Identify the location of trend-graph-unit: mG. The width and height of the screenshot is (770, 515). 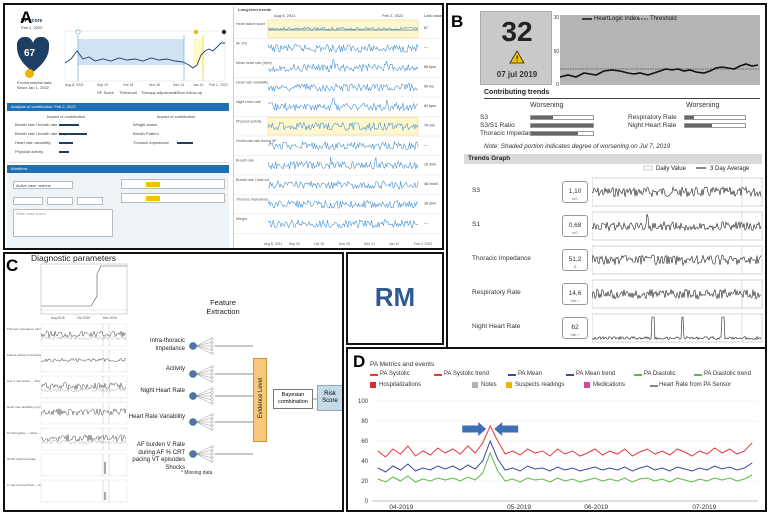
(575, 199).